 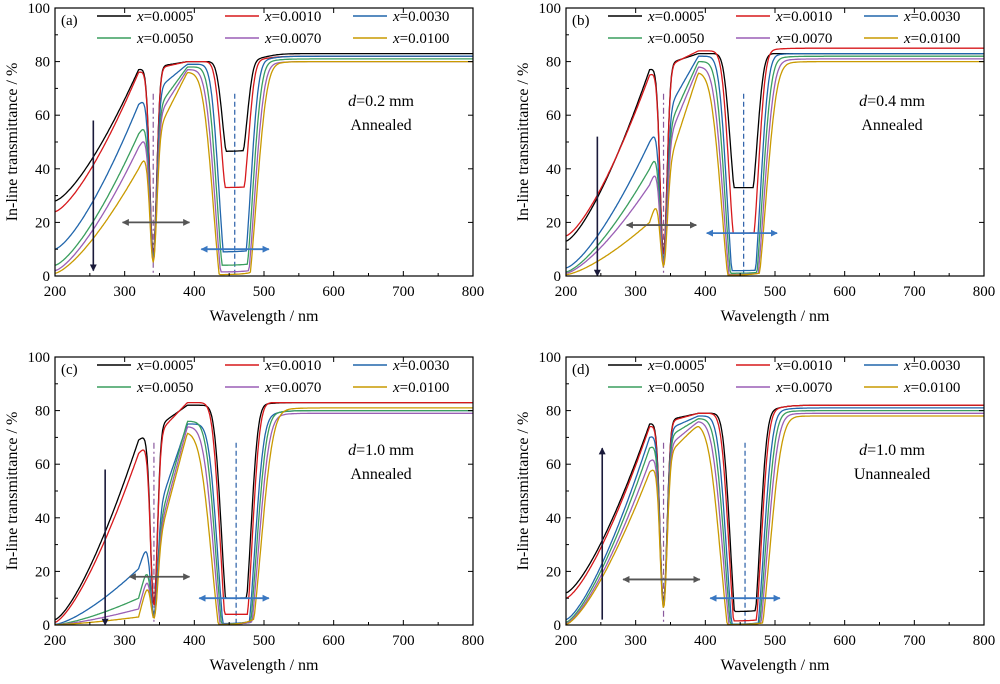 What do you see at coordinates (581, 21) in the screenshot?
I see `panel-label: (b)` at bounding box center [581, 21].